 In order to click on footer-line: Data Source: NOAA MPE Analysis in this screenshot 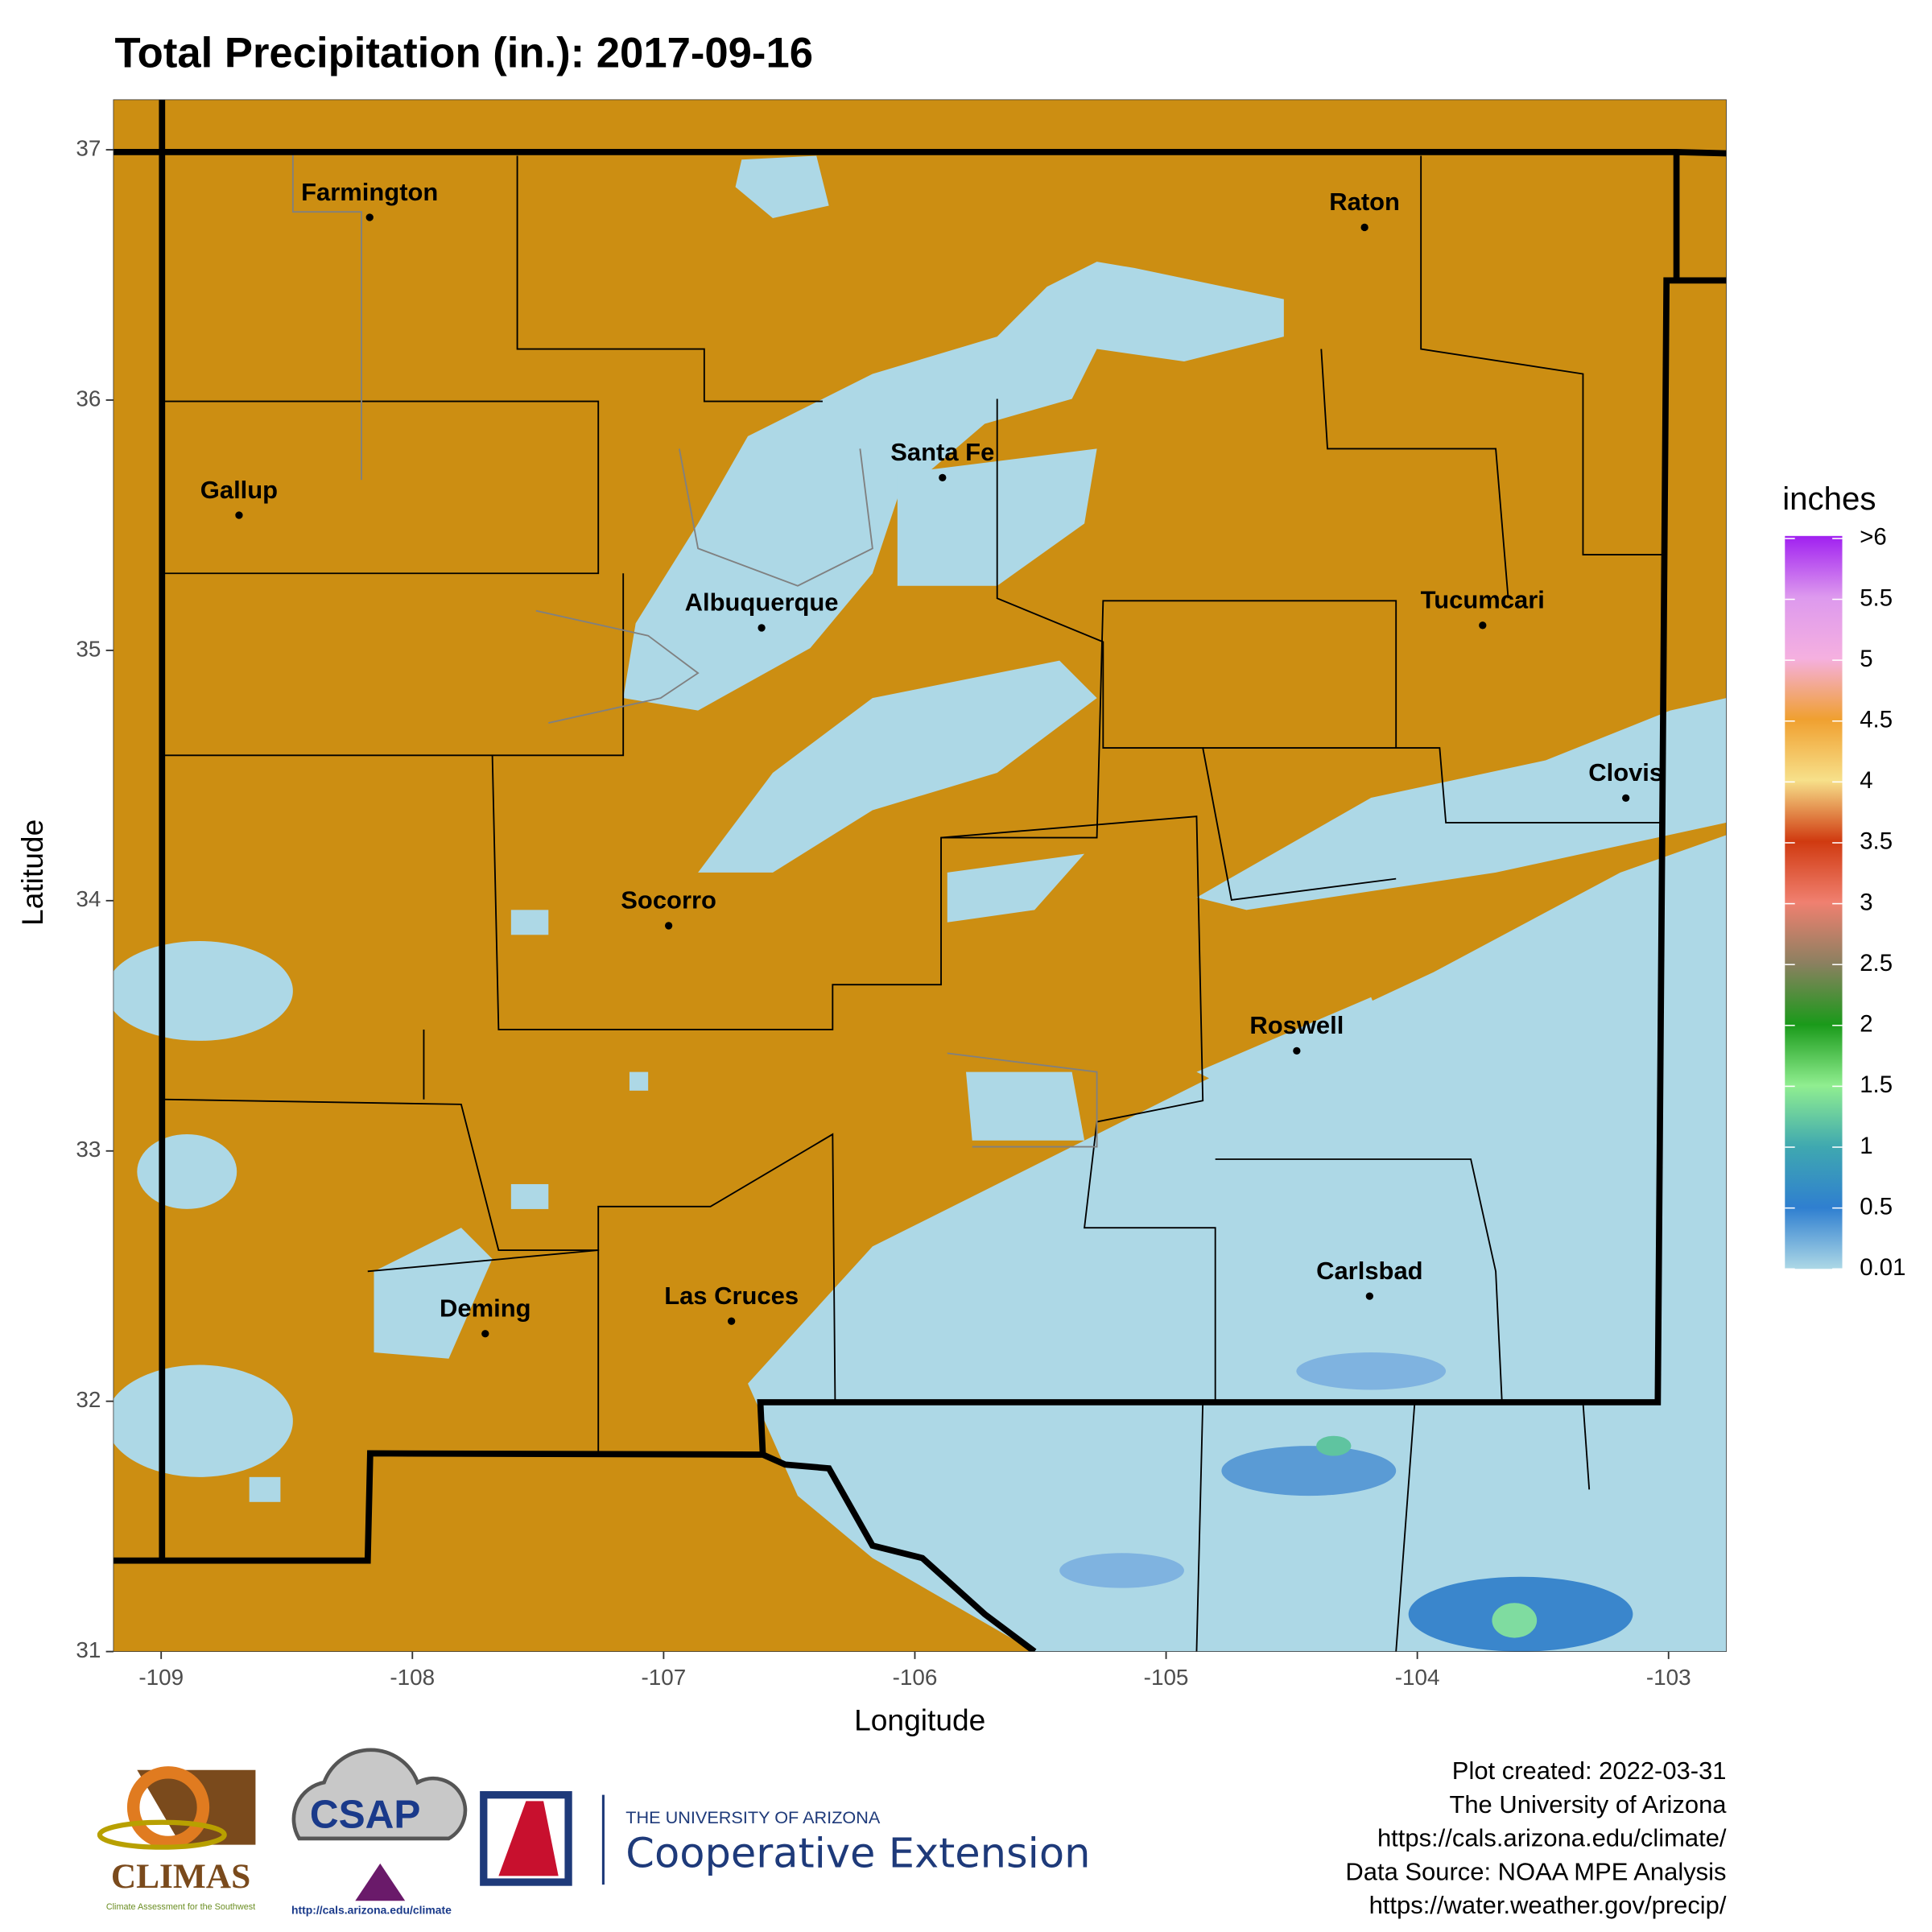, I will do `click(1535, 1871)`.